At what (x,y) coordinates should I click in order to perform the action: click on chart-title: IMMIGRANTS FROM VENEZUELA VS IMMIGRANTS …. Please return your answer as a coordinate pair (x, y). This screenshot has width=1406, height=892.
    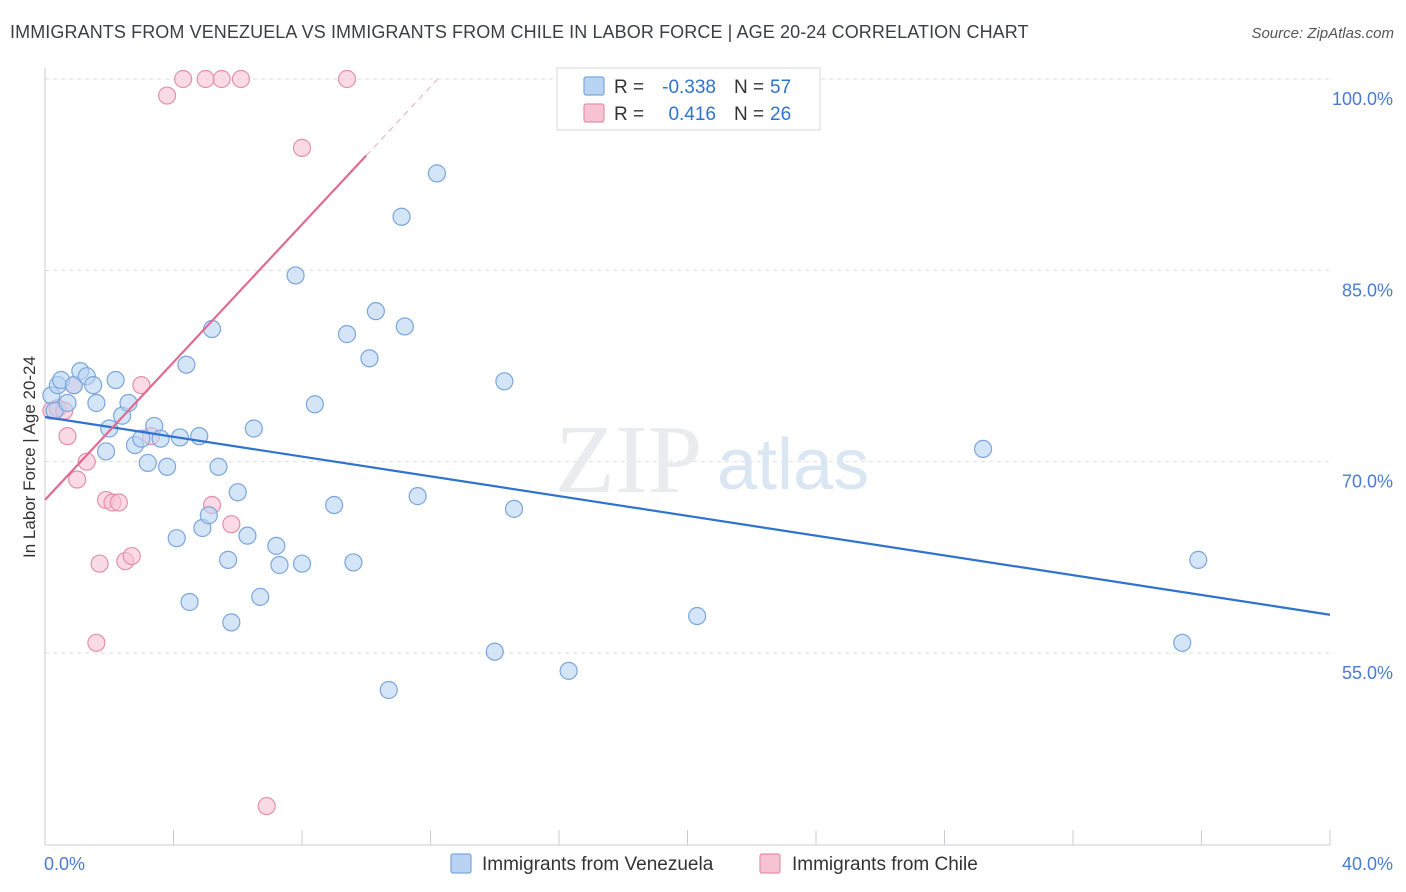
    Looking at the image, I should click on (519, 32).